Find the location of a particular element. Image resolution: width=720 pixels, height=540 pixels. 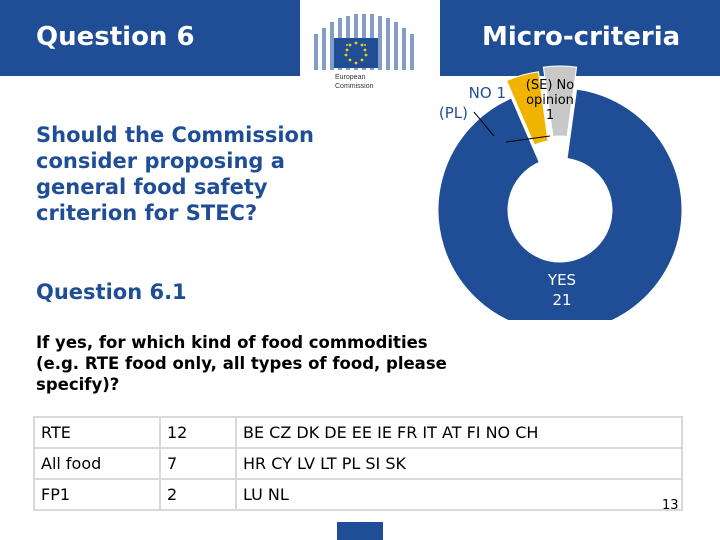

count-cell: 7 is located at coordinates (198, 463).